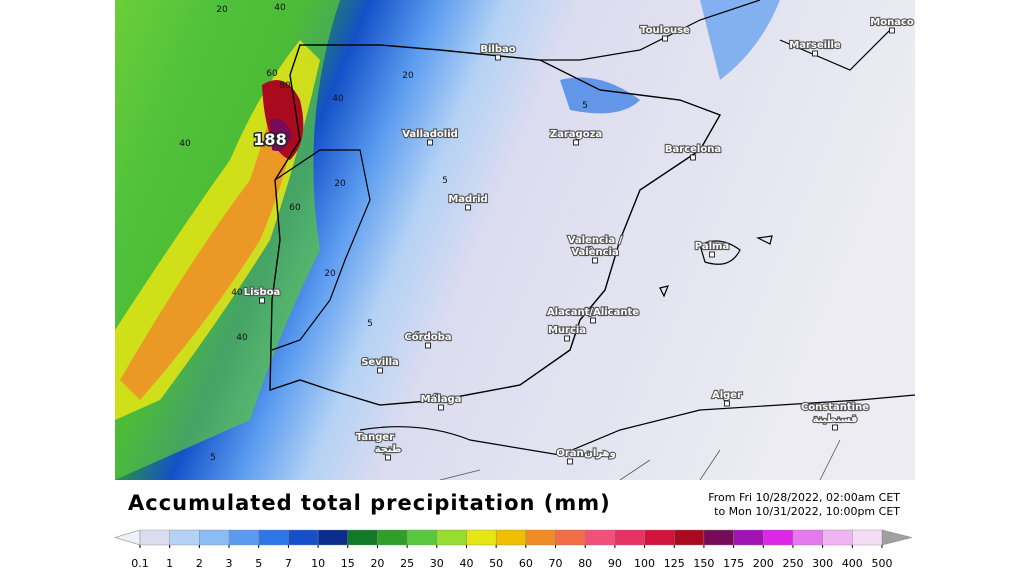  Describe the element at coordinates (229, 563) in the screenshot. I see `colorbar-label: 3` at that location.